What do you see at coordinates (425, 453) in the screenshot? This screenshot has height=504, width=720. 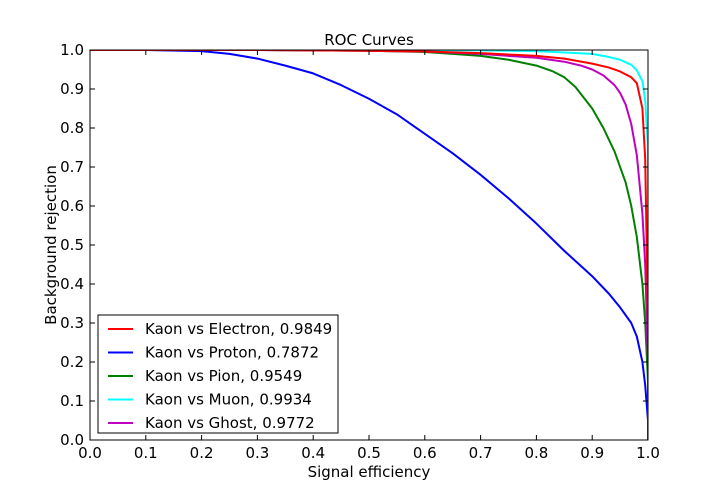 I see `x-tick-label: 0.6` at bounding box center [425, 453].